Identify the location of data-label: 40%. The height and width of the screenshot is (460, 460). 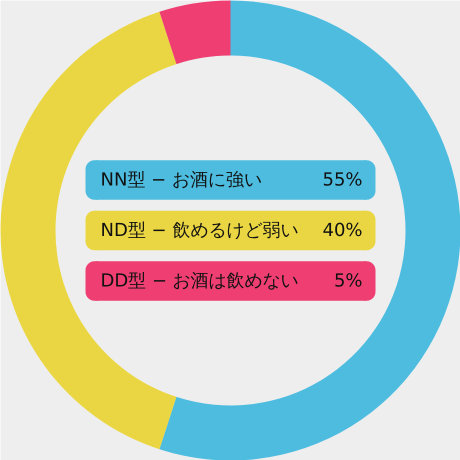
(342, 230).